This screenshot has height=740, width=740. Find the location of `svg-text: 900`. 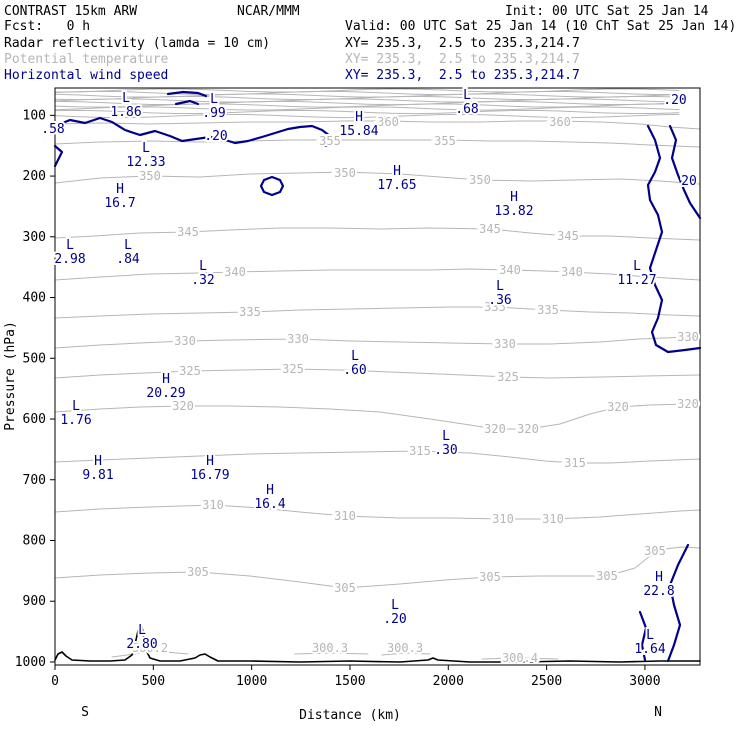

svg-text: 900 is located at coordinates (34, 601).